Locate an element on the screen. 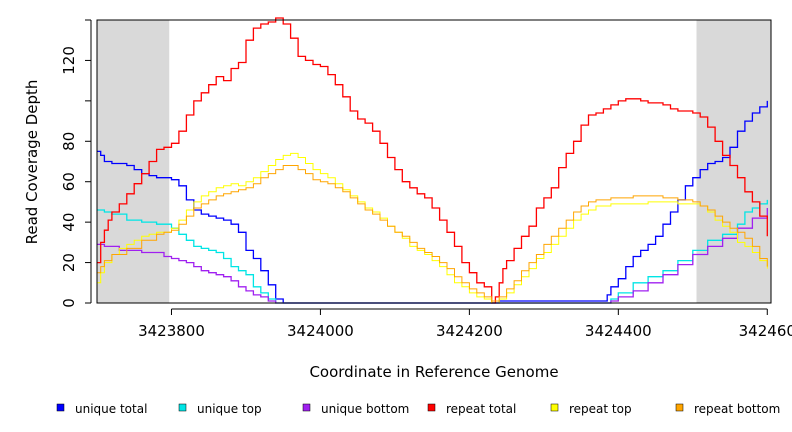 This screenshot has height=432, width=792. y-tick-label: 80 is located at coordinates (69, 141).